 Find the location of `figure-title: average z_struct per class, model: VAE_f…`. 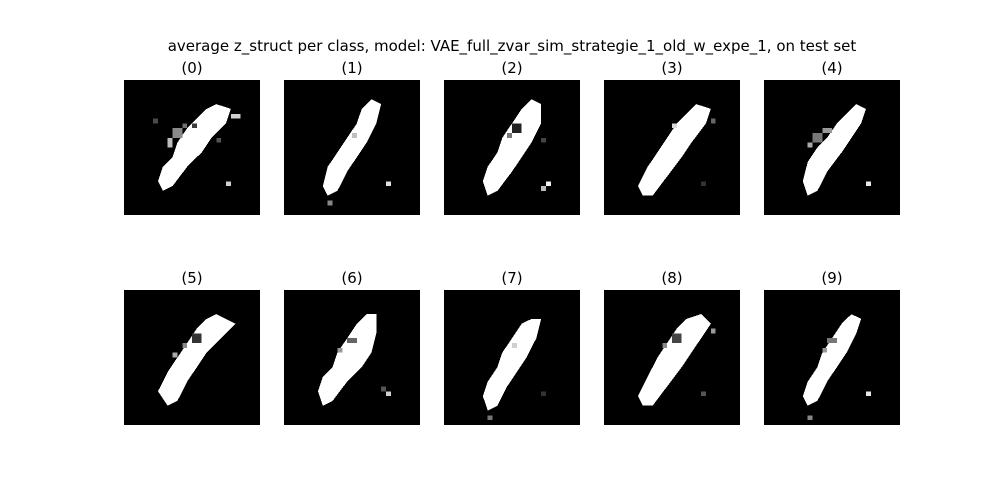

figure-title: average z_struct per class, model: VAE_f… is located at coordinates (512, 46).